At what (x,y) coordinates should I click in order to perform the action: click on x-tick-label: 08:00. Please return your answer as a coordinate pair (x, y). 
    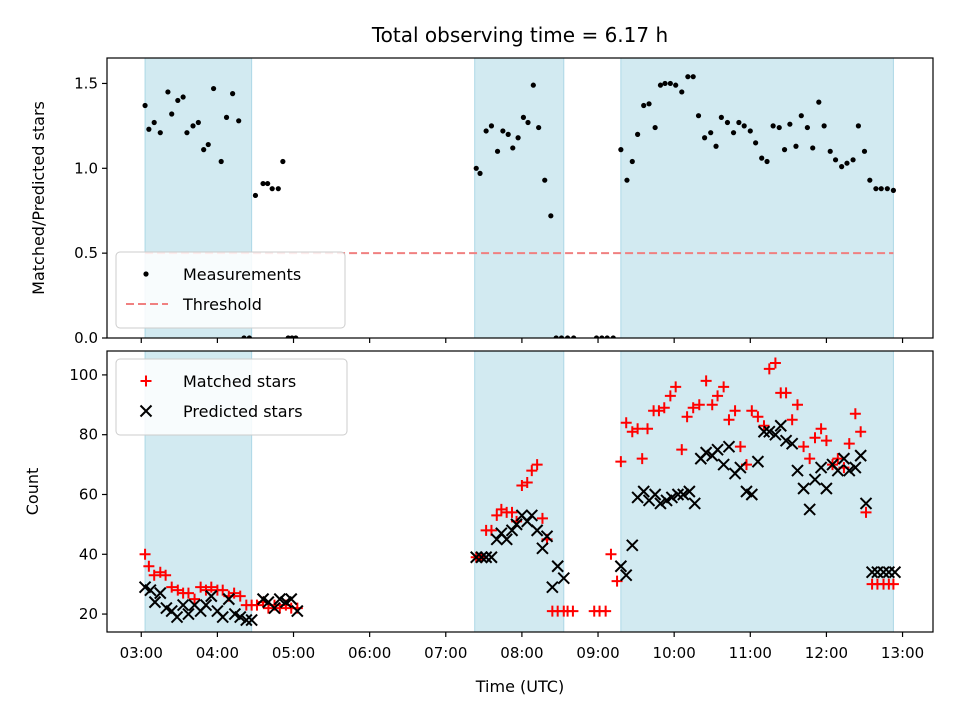
    Looking at the image, I should click on (521, 653).